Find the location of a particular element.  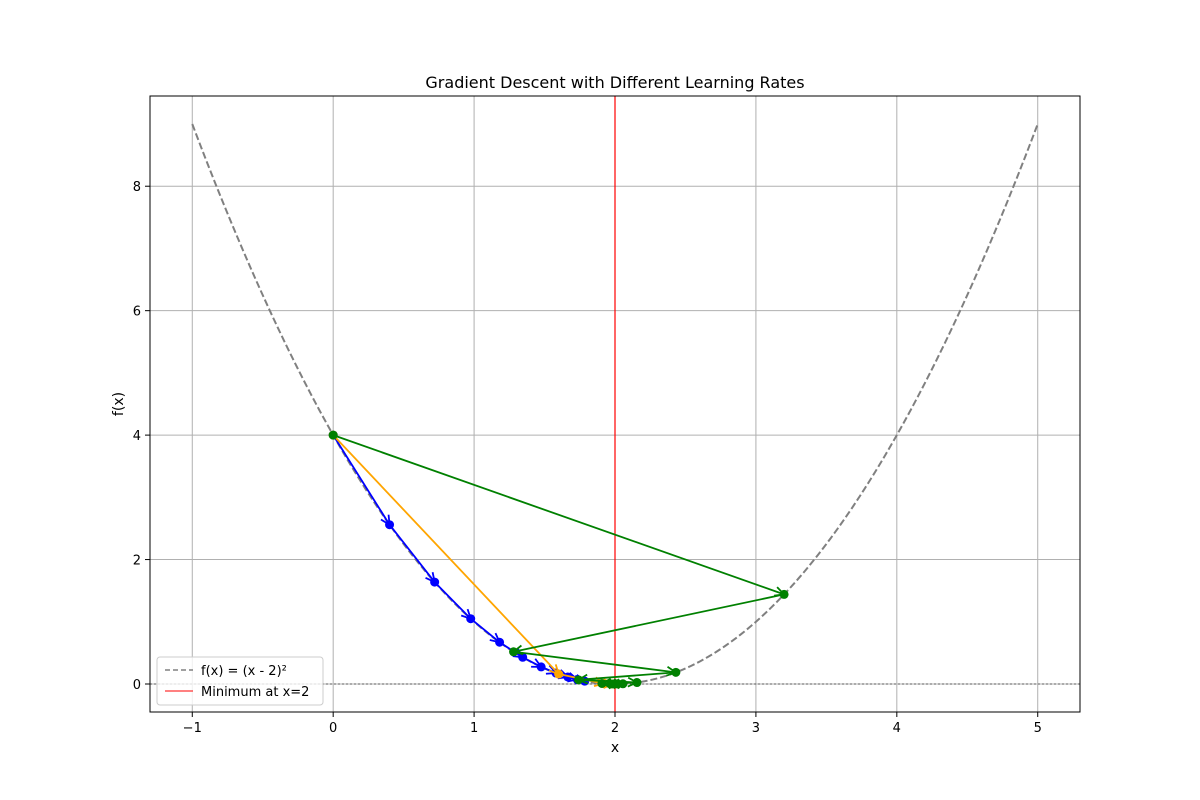

x-tick-label: 2 is located at coordinates (615, 728).